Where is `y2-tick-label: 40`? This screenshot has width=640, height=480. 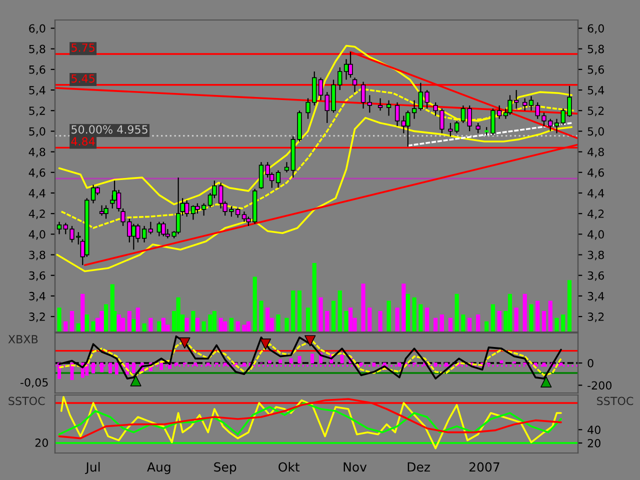 y2-tick-label: 40 is located at coordinates (594, 430).